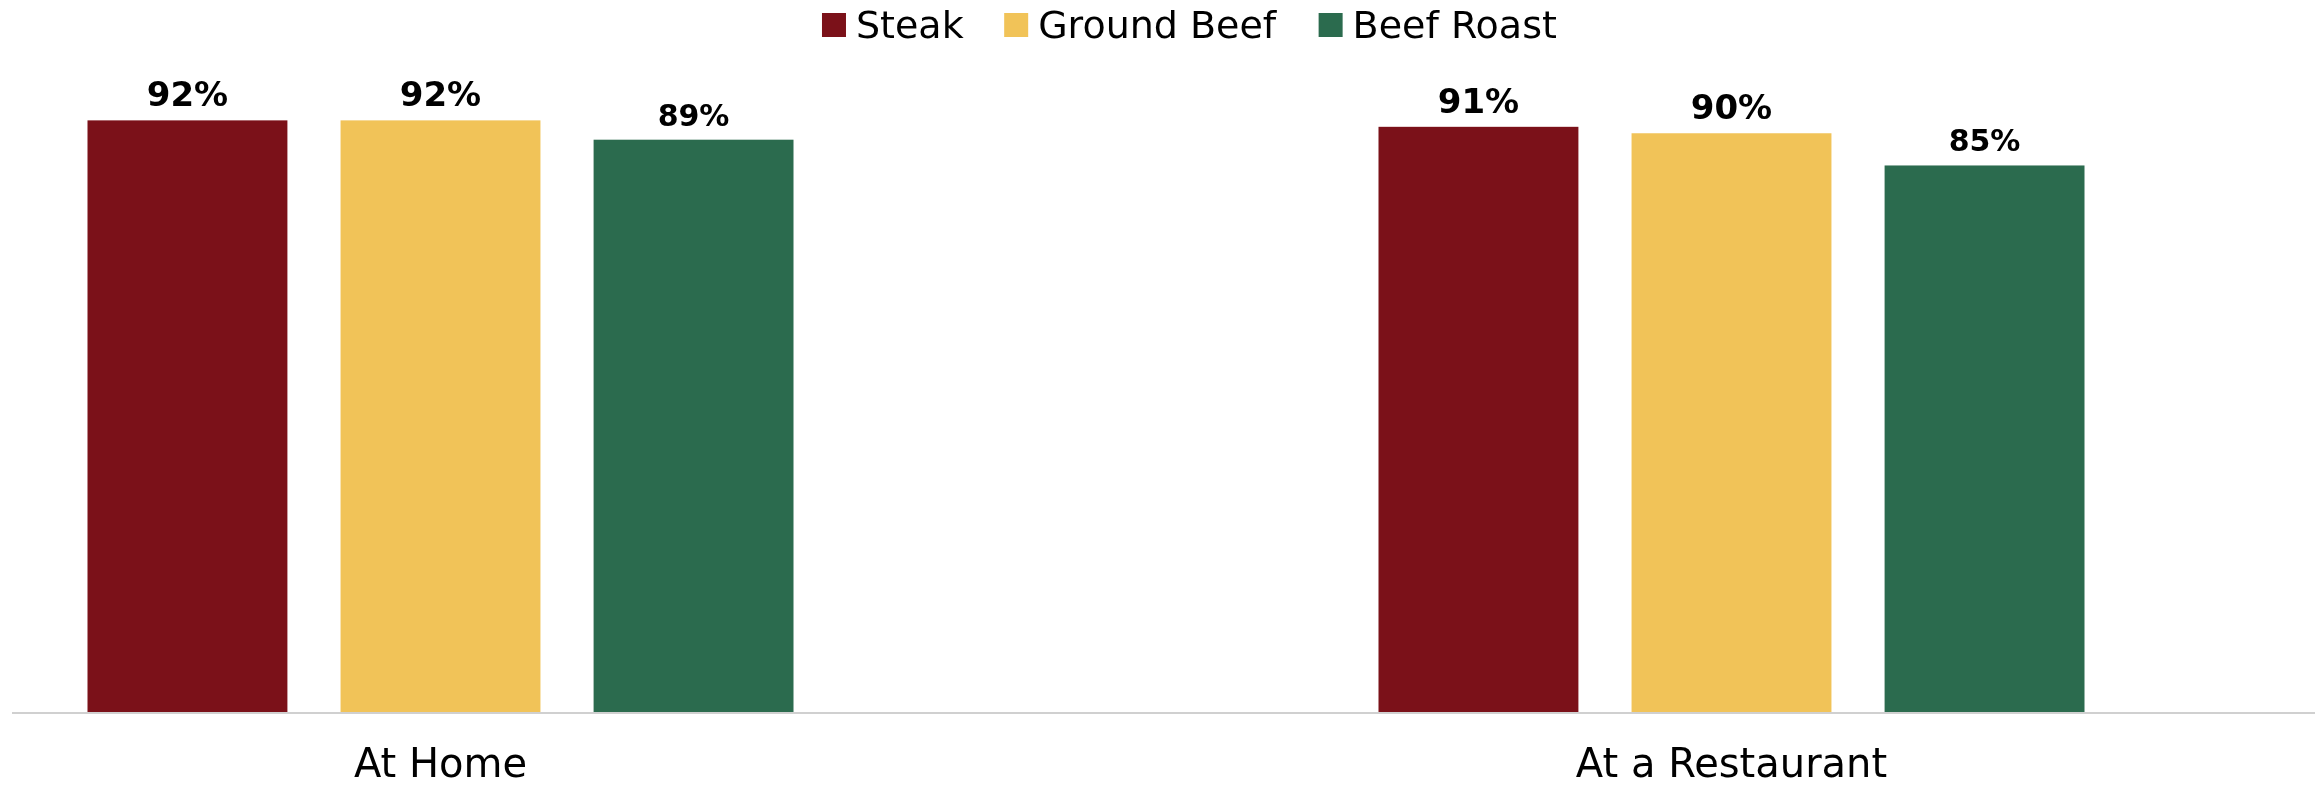 The width and height of the screenshot is (2315, 797). Describe the element at coordinates (1984, 141) in the screenshot. I see `data-label: 85%` at that location.